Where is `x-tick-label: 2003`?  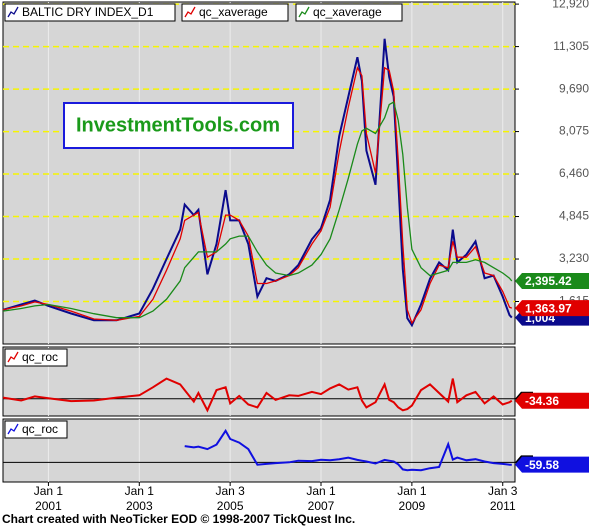
x-tick-label: 2003 is located at coordinates (139, 506).